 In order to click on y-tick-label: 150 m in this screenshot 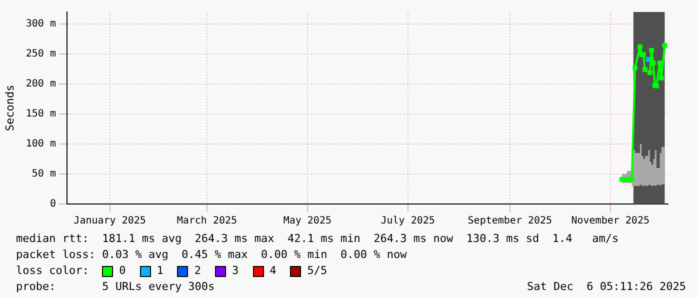, I will do `click(41, 114)`.